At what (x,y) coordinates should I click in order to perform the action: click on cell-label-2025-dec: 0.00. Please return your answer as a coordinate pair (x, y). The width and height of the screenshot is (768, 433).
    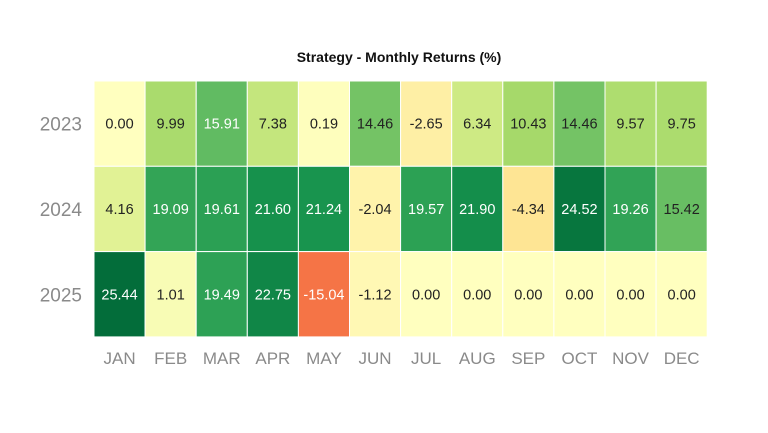
    Looking at the image, I should click on (682, 295).